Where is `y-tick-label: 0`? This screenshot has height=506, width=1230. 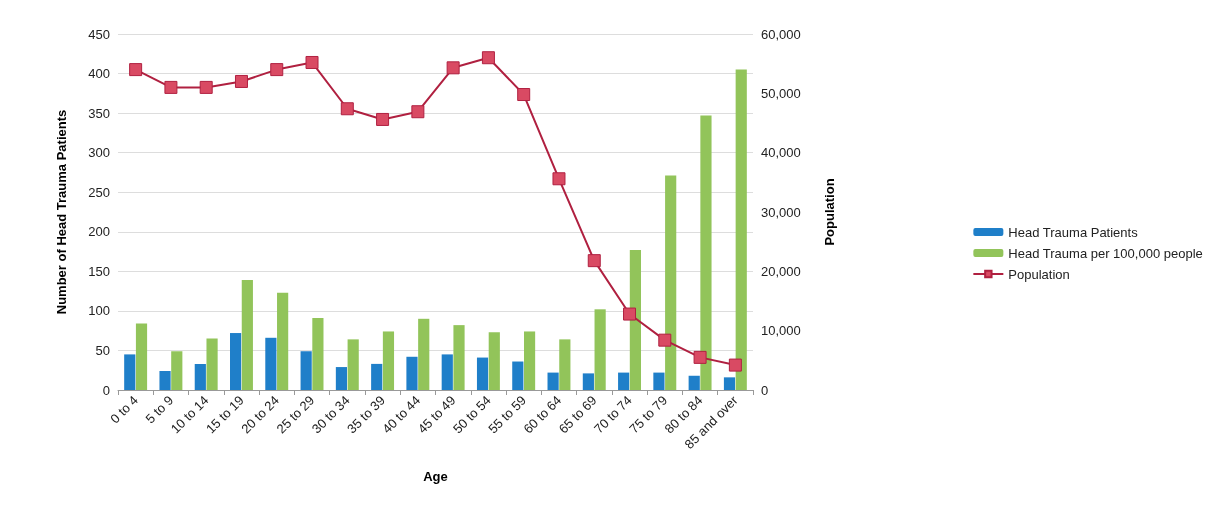
y-tick-label: 0 is located at coordinates (106, 390).